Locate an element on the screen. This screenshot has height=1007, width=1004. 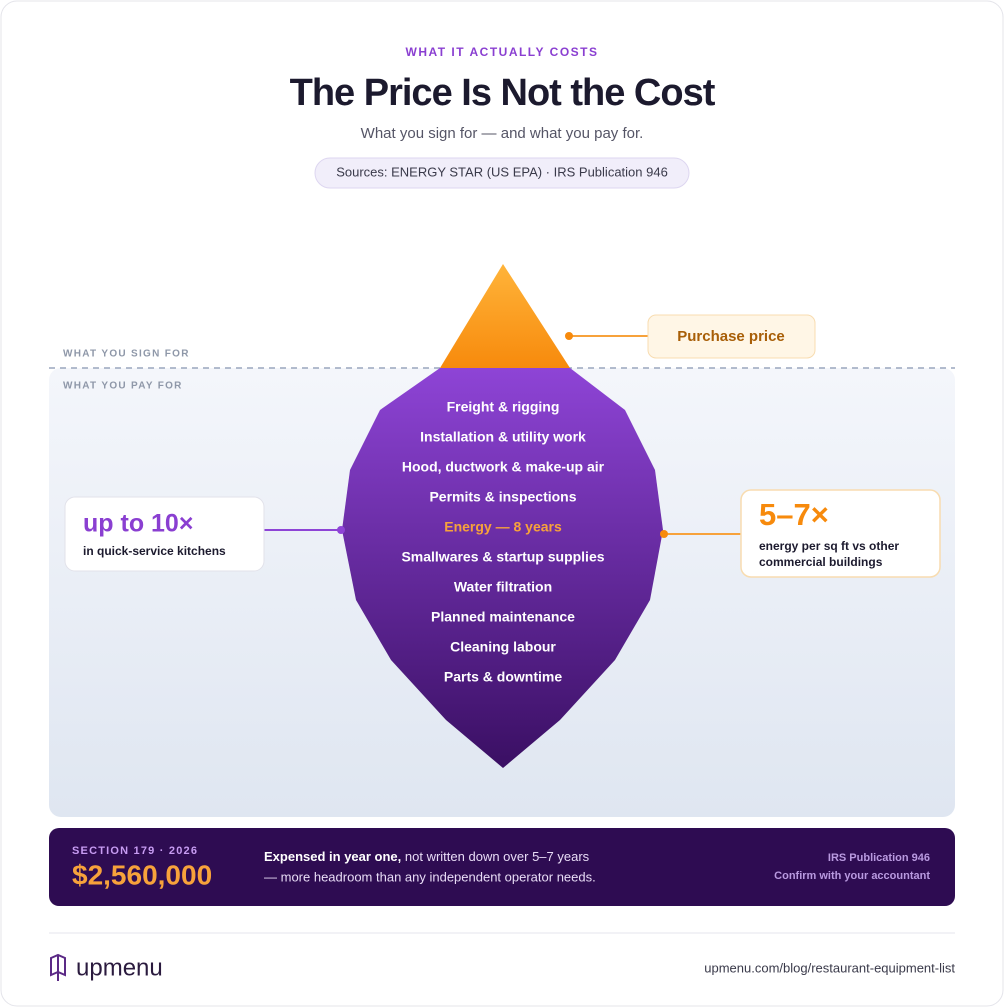
banner-amount: $2,560,000 is located at coordinates (142, 874).